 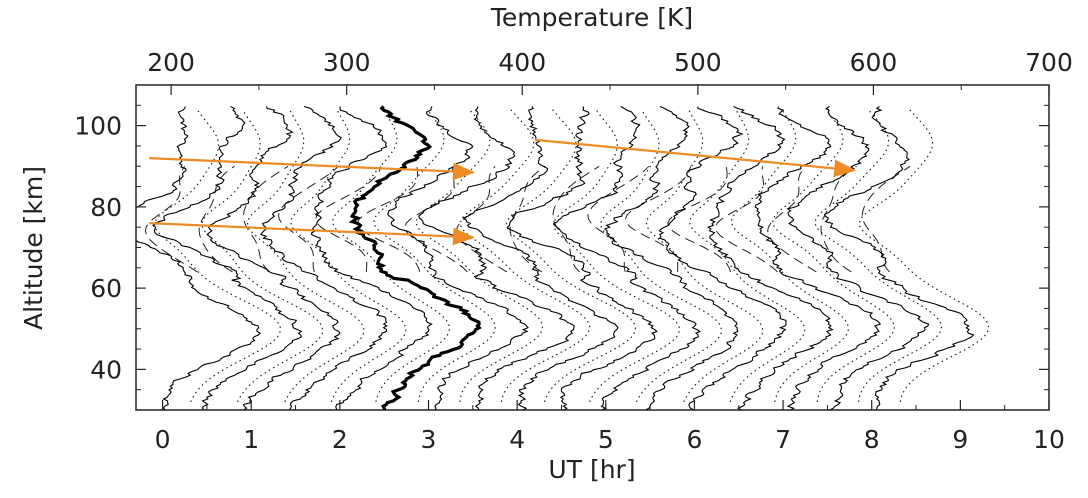 What do you see at coordinates (606, 439) in the screenshot?
I see `x-tick-label: 5` at bounding box center [606, 439].